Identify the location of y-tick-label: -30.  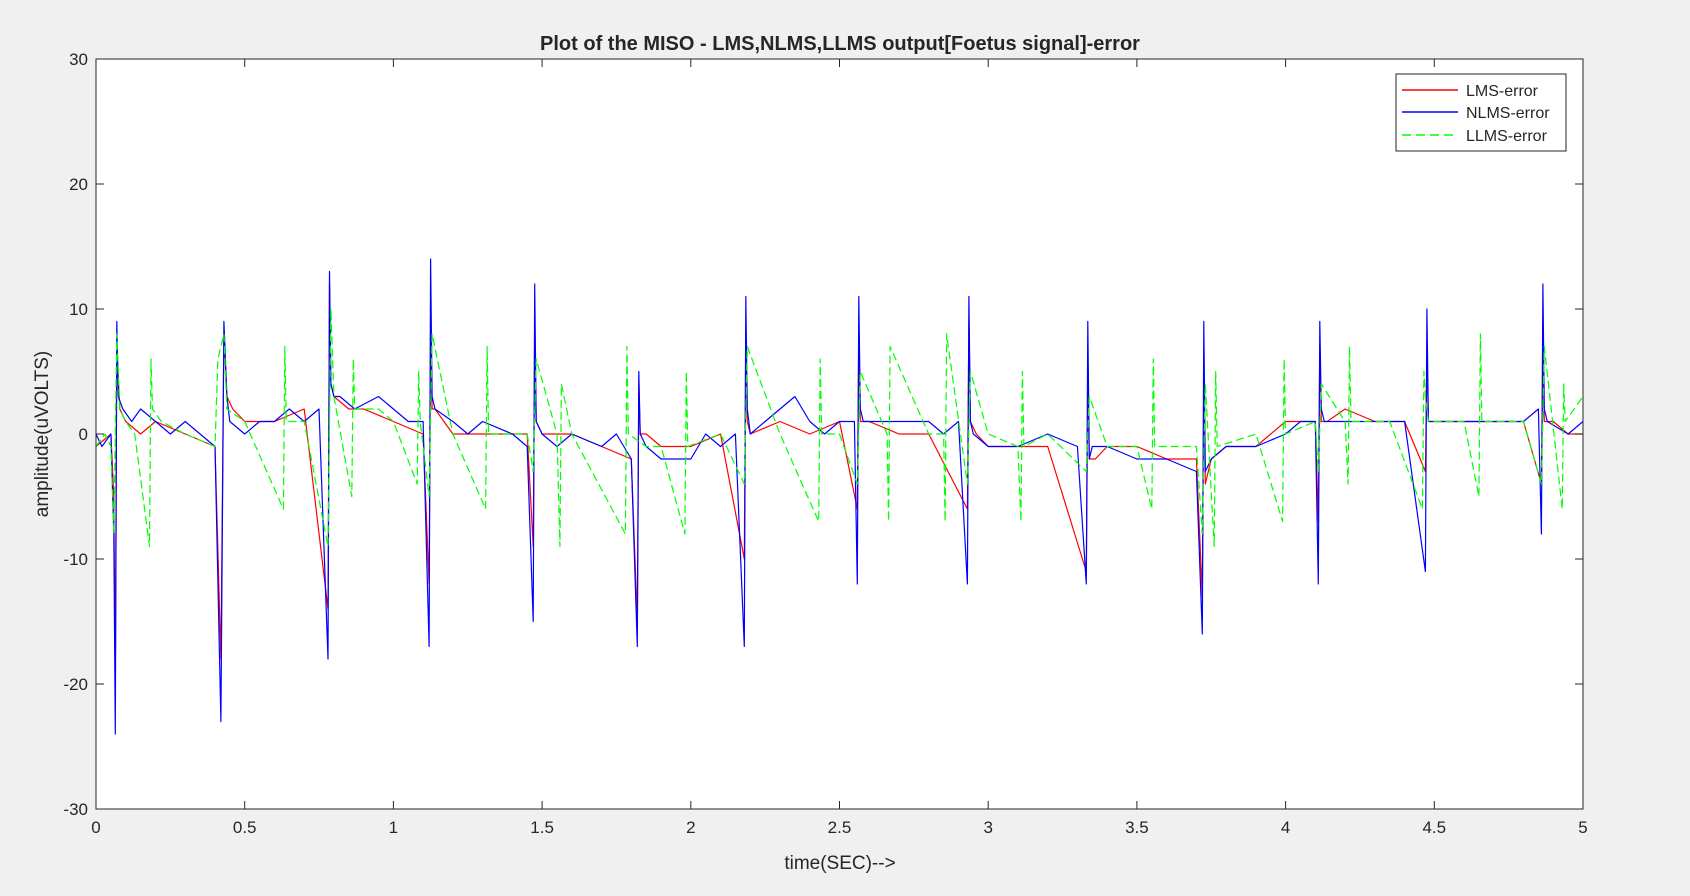
(75, 809).